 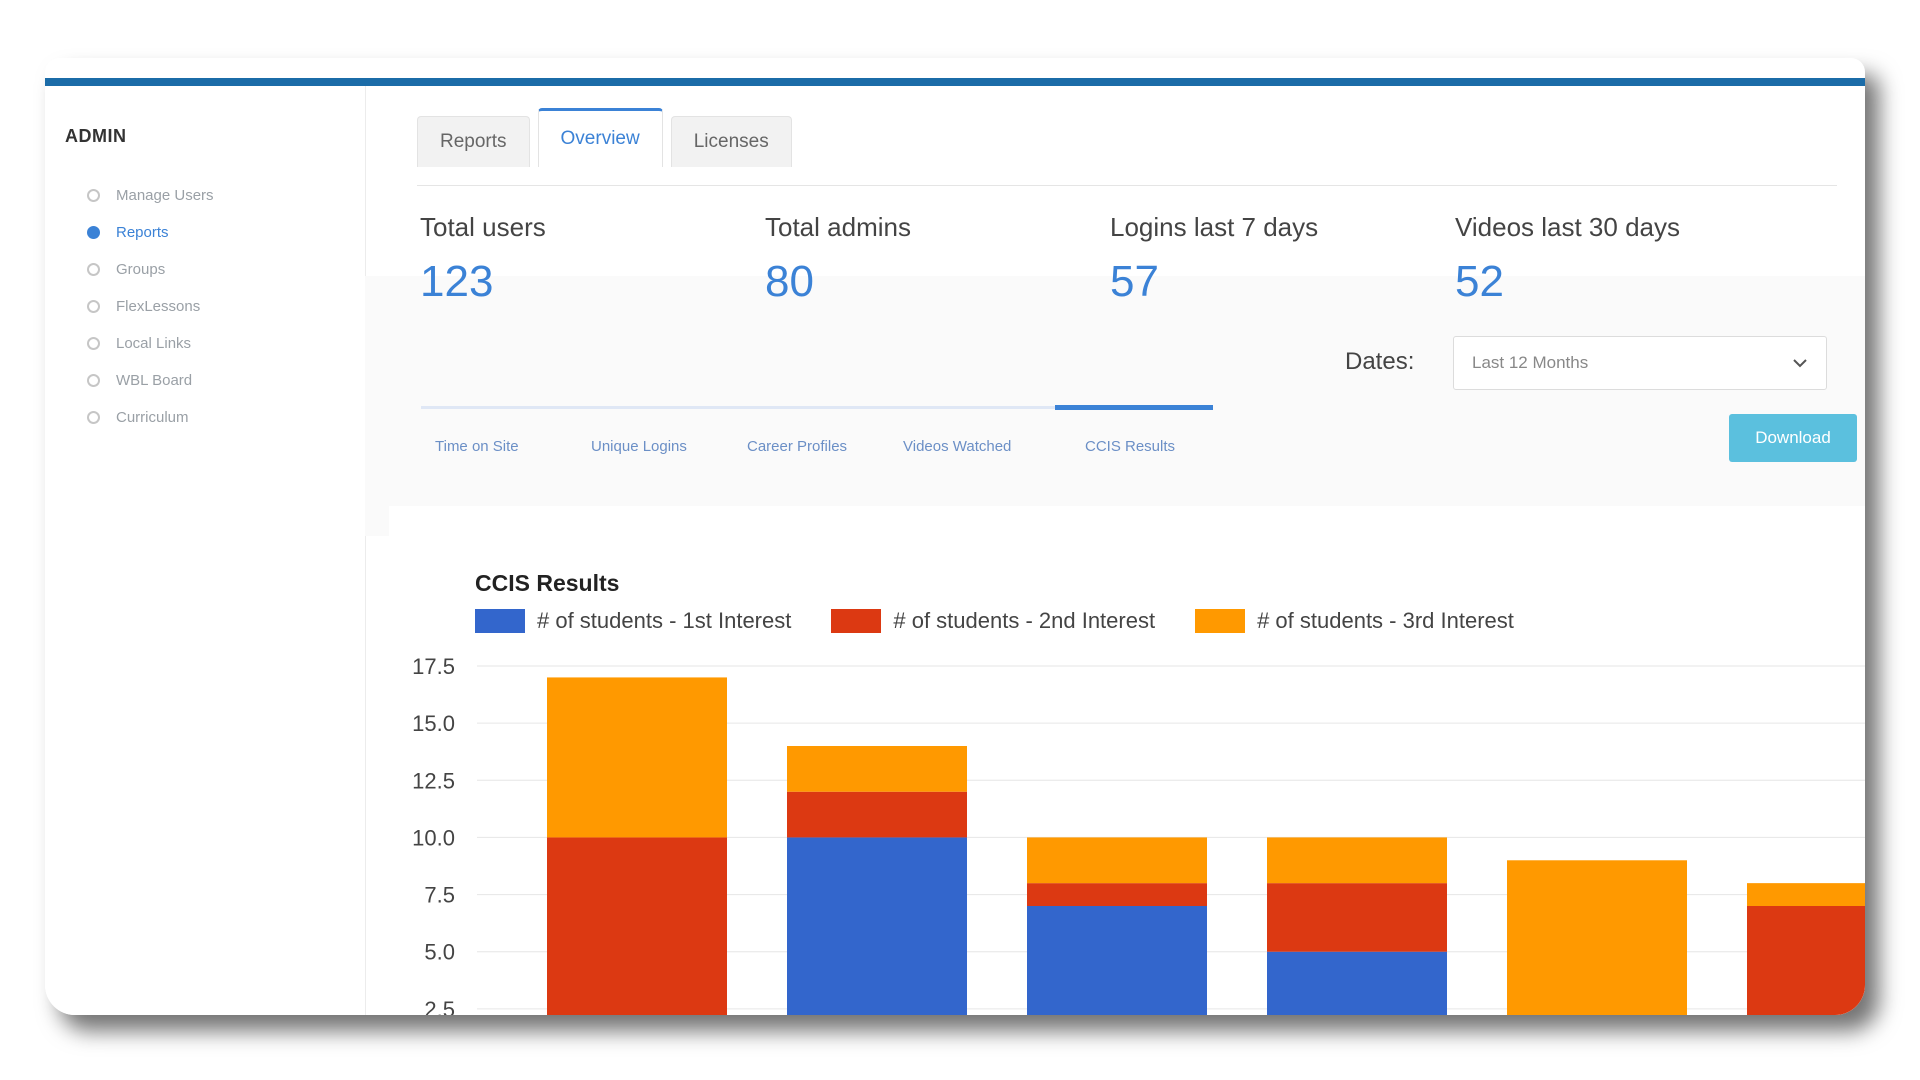 What do you see at coordinates (789, 281) in the screenshot?
I see `stat-value: 80` at bounding box center [789, 281].